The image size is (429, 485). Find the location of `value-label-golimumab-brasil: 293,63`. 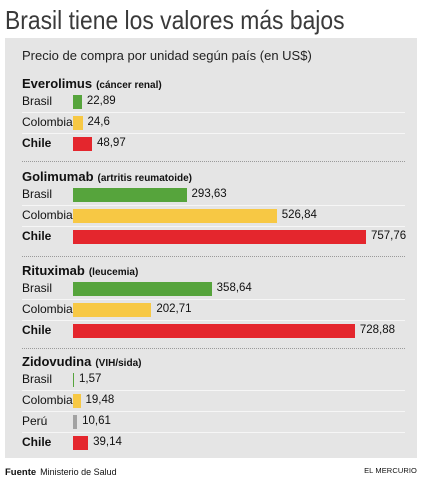

value-label-golimumab-brasil: 293,63 is located at coordinates (209, 194).